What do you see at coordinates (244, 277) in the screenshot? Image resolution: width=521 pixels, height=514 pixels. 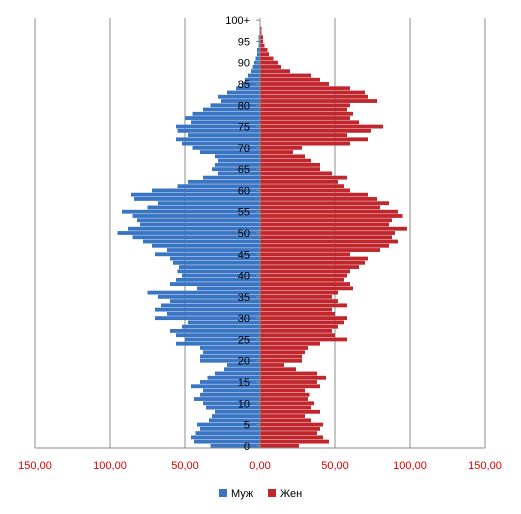 I see `y-tick-label-8: 40` at bounding box center [244, 277].